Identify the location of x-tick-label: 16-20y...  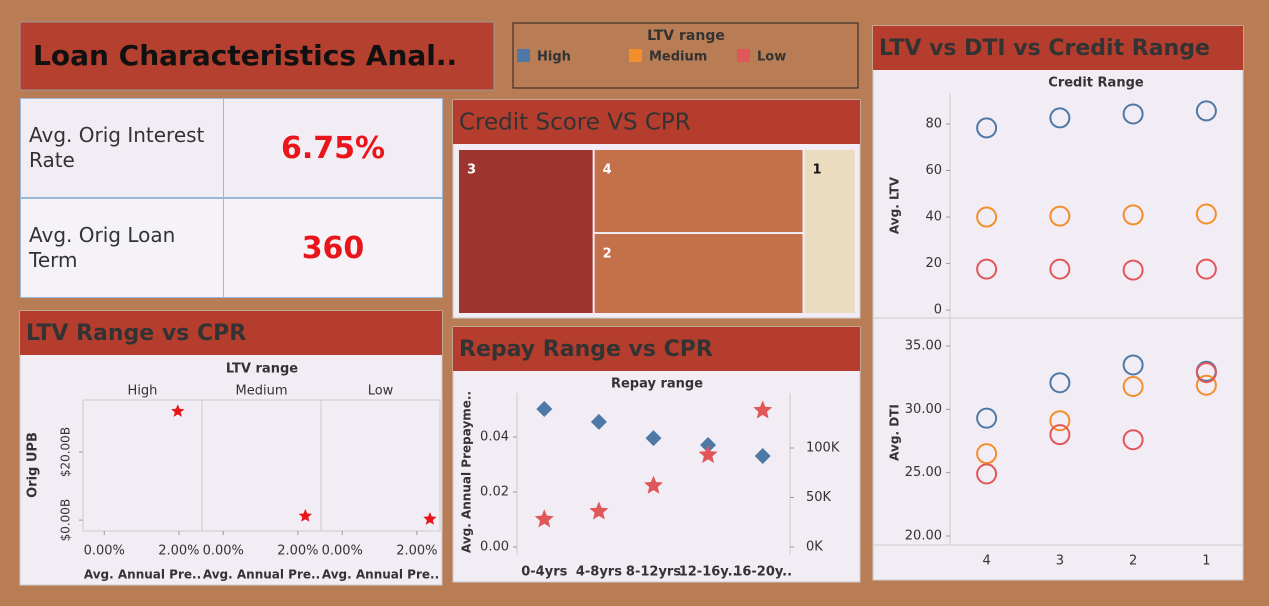
(762, 572).